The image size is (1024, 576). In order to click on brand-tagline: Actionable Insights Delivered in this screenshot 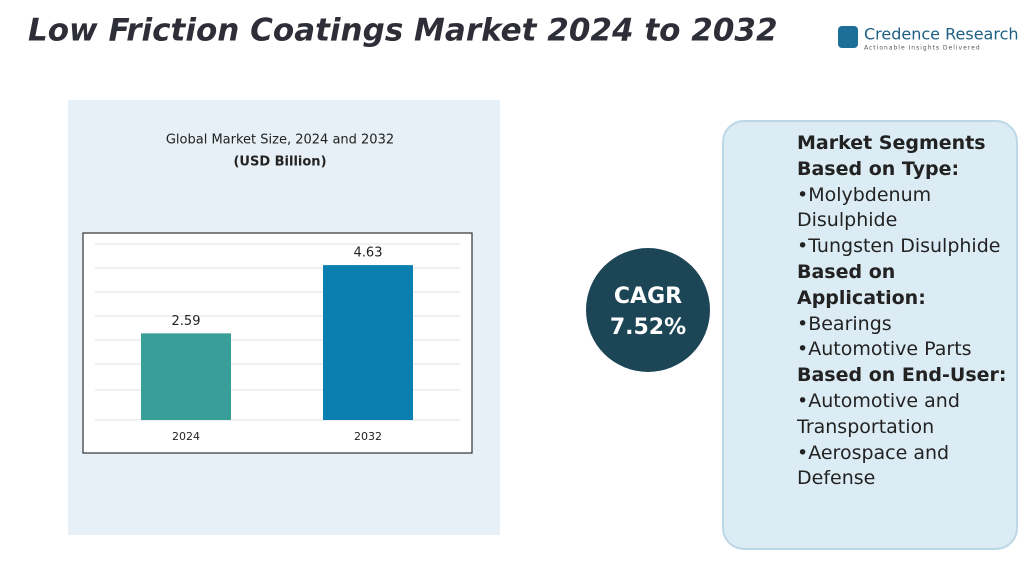, I will do `click(922, 48)`.